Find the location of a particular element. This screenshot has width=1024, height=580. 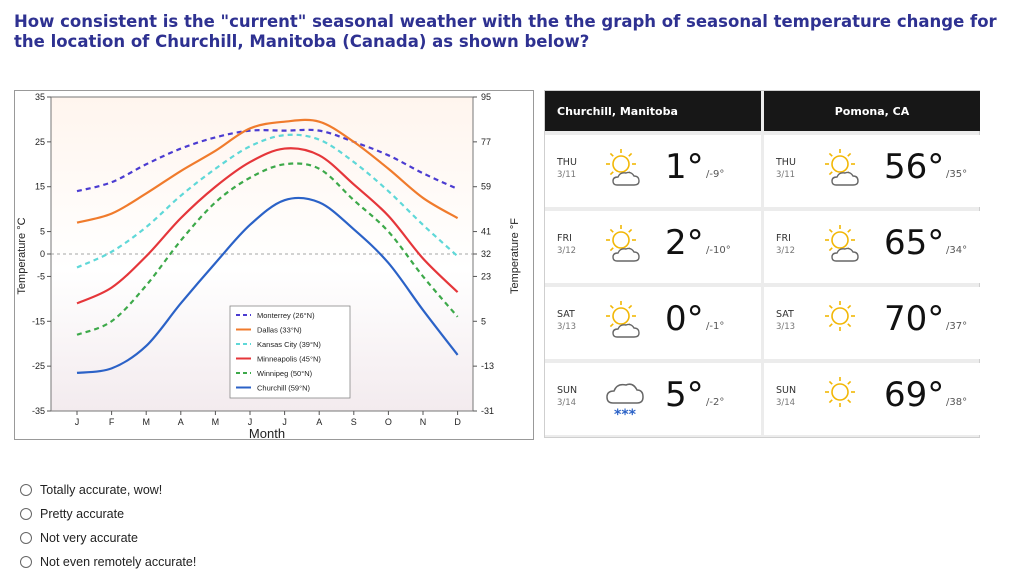

forecast-row: SAT 3/13 0°/-1° is located at coordinates (653, 323).